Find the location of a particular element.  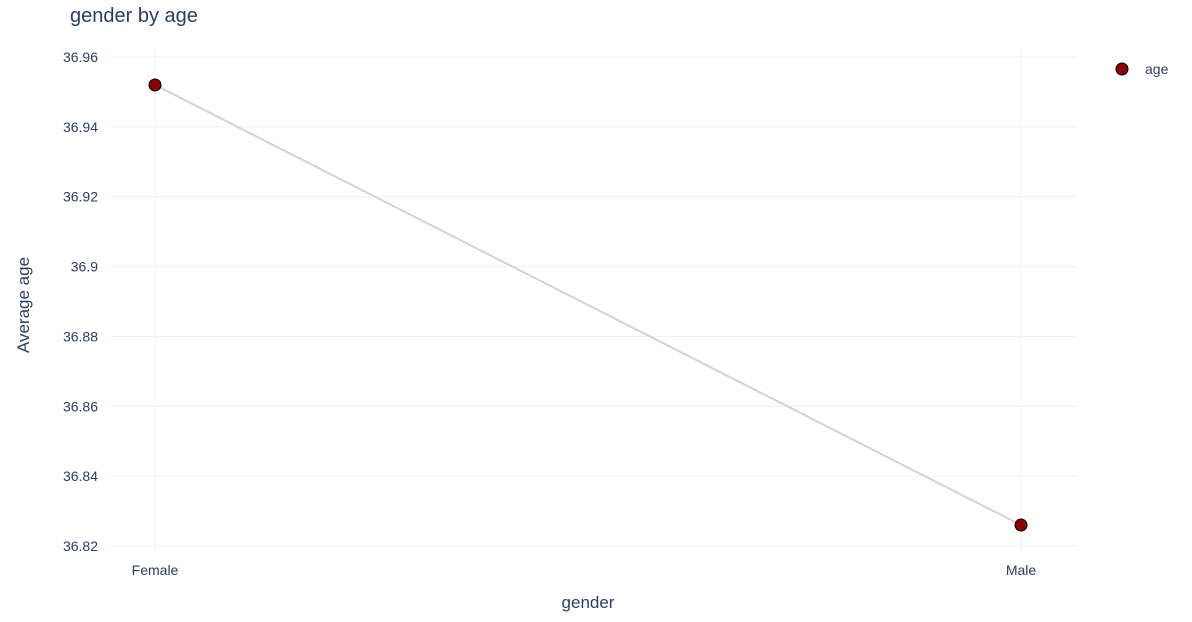

x-axis-title: gender is located at coordinates (588, 602).